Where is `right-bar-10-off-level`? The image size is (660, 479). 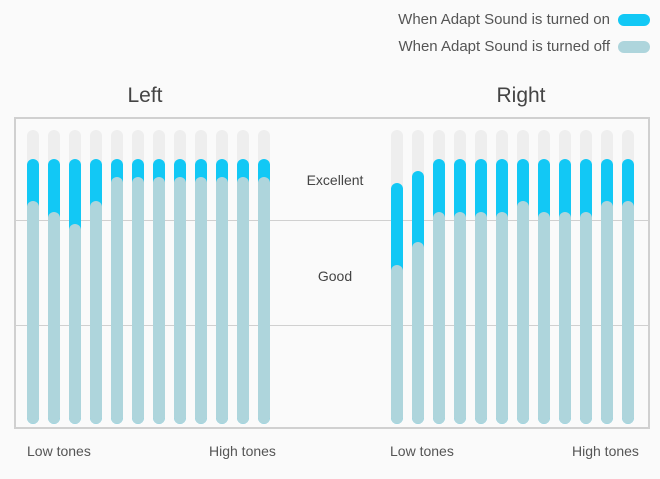 right-bar-10-off-level is located at coordinates (586, 318).